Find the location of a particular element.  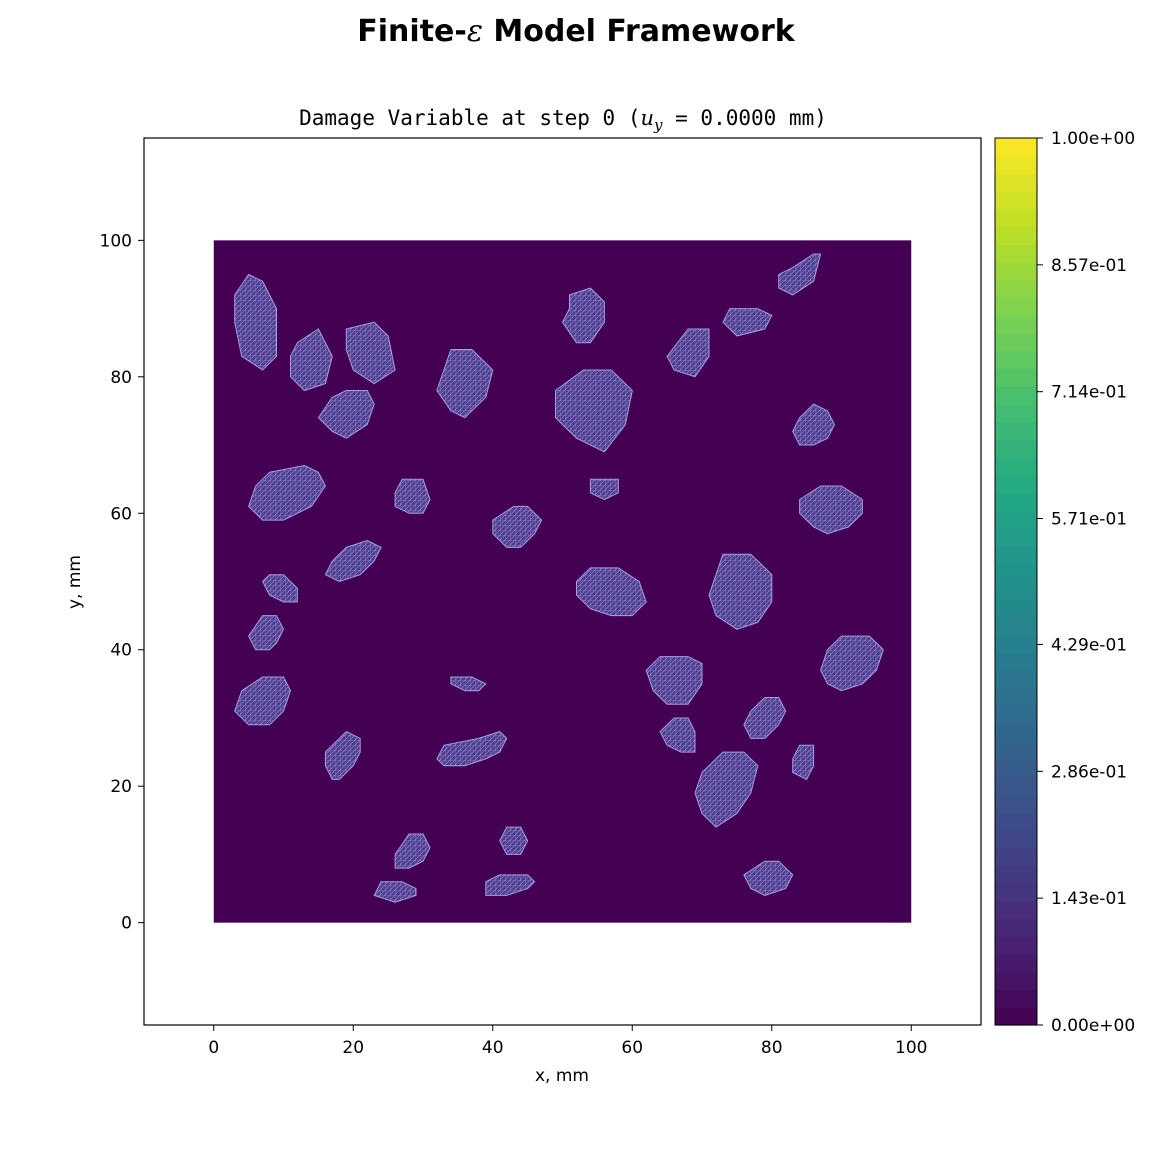

colorbar is located at coordinates (1016, 581).